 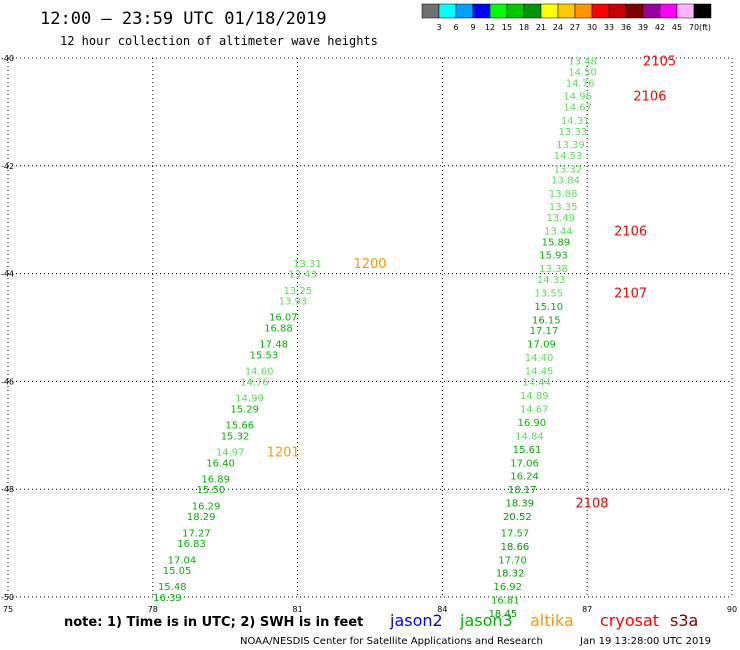 What do you see at coordinates (302, 275) in the screenshot?
I see `wave-height-point: 13.43` at bounding box center [302, 275].